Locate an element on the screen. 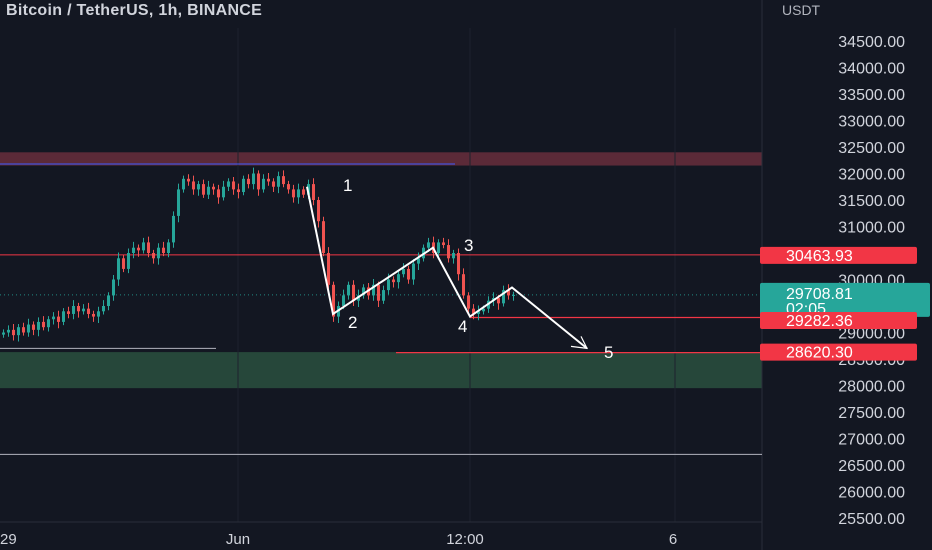  arrow-head is located at coordinates (579, 343).